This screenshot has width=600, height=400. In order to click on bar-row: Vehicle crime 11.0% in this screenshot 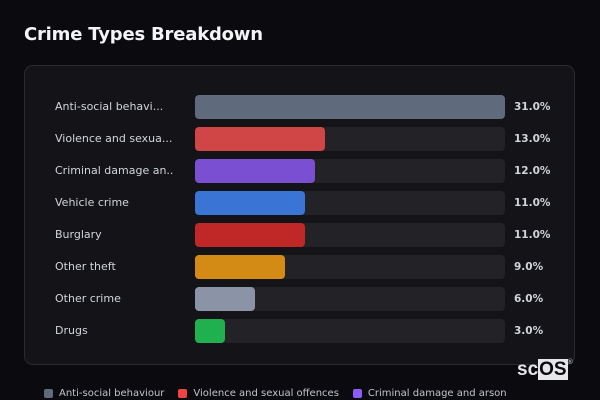, I will do `click(299, 203)`.